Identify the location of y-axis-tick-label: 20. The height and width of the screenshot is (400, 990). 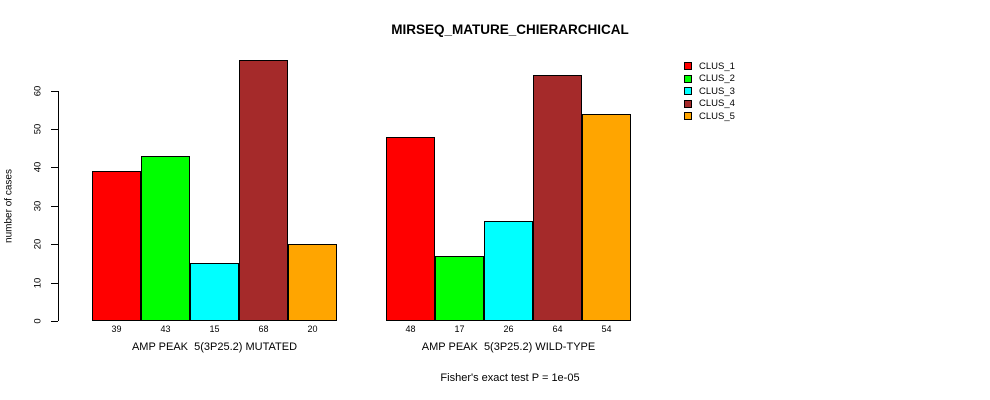
(38, 244).